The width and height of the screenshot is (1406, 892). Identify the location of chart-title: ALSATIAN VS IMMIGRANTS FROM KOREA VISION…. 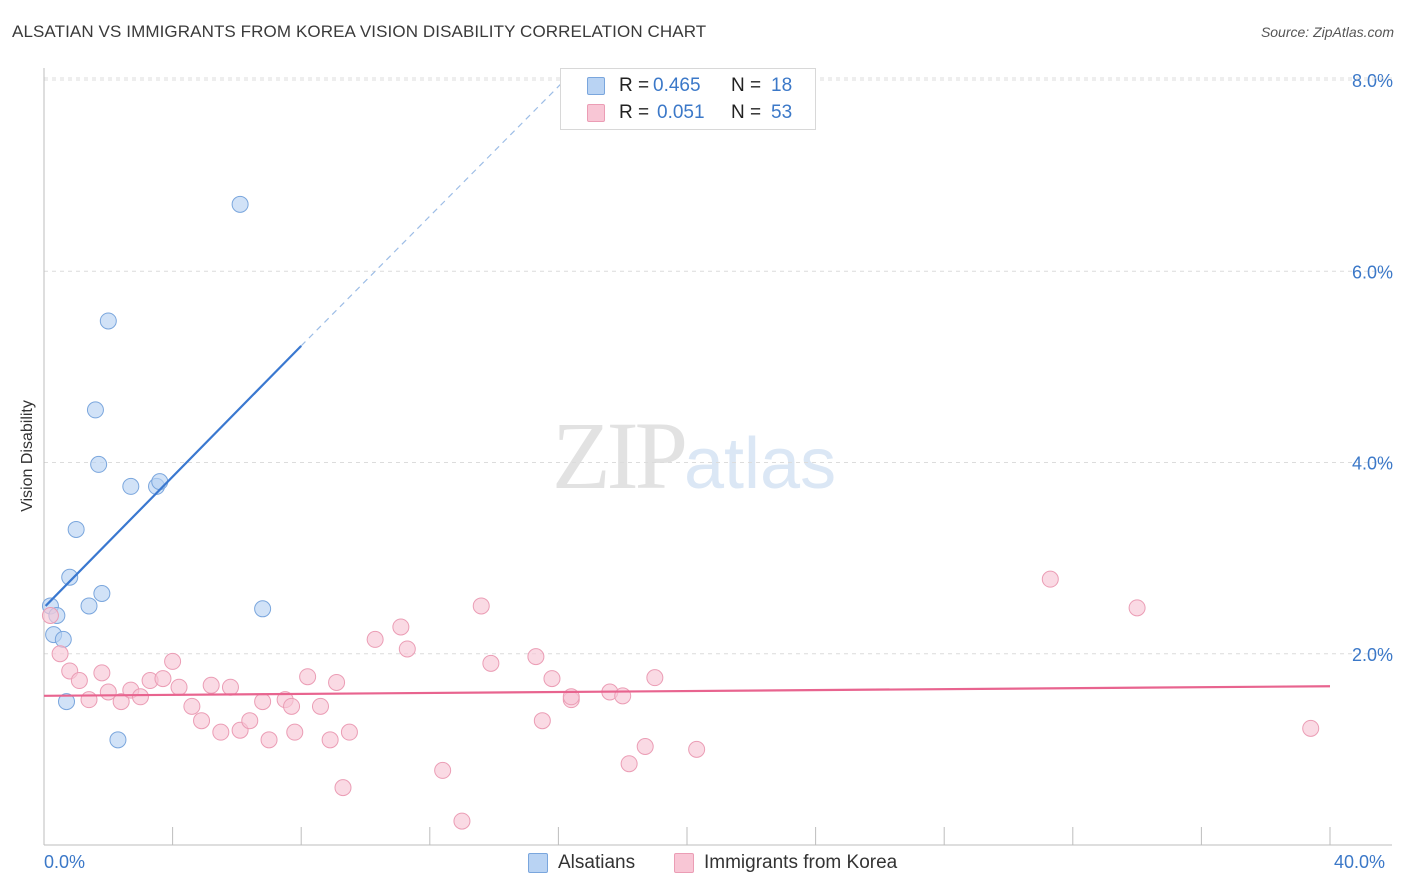
(359, 31).